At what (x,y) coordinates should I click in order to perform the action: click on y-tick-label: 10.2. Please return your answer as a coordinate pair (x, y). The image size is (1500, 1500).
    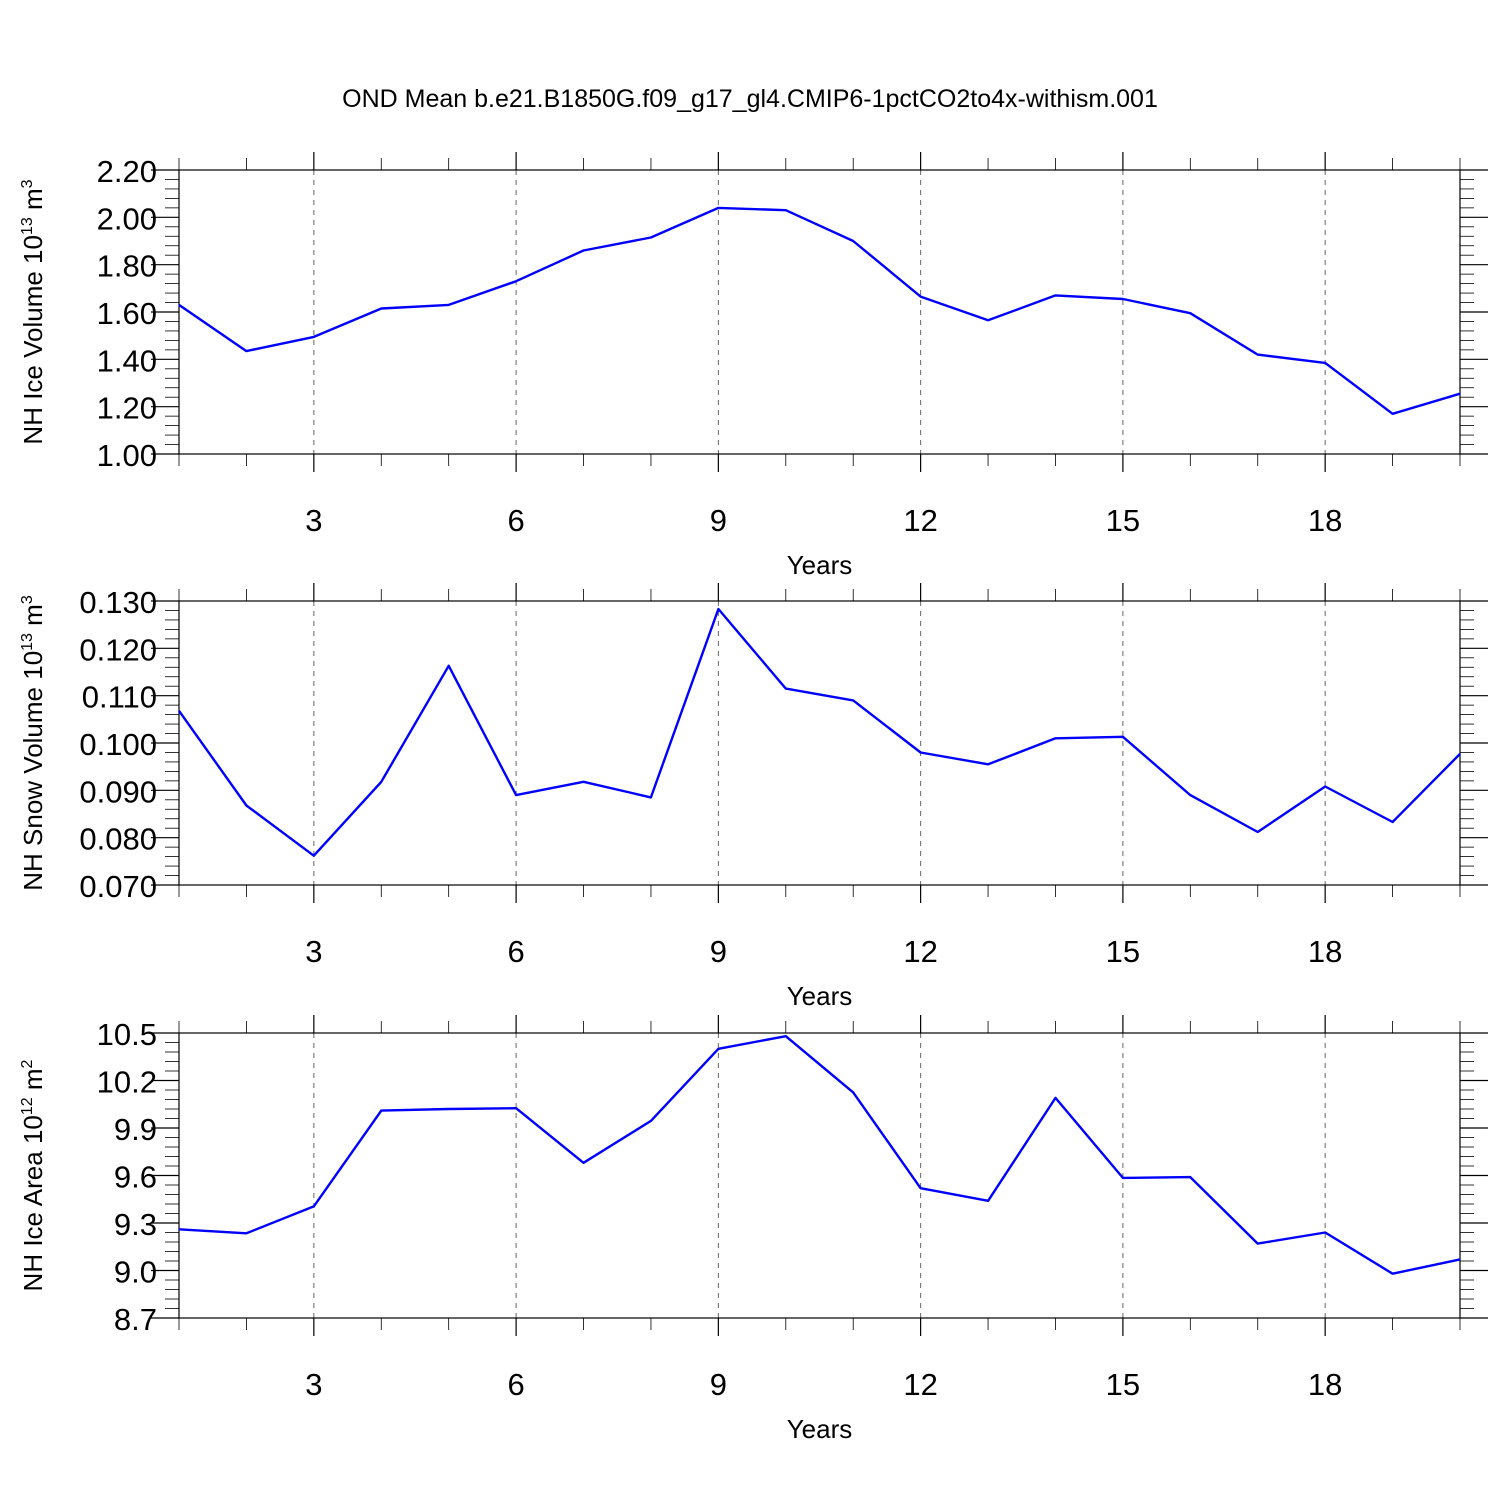
    Looking at the image, I should click on (127, 1082).